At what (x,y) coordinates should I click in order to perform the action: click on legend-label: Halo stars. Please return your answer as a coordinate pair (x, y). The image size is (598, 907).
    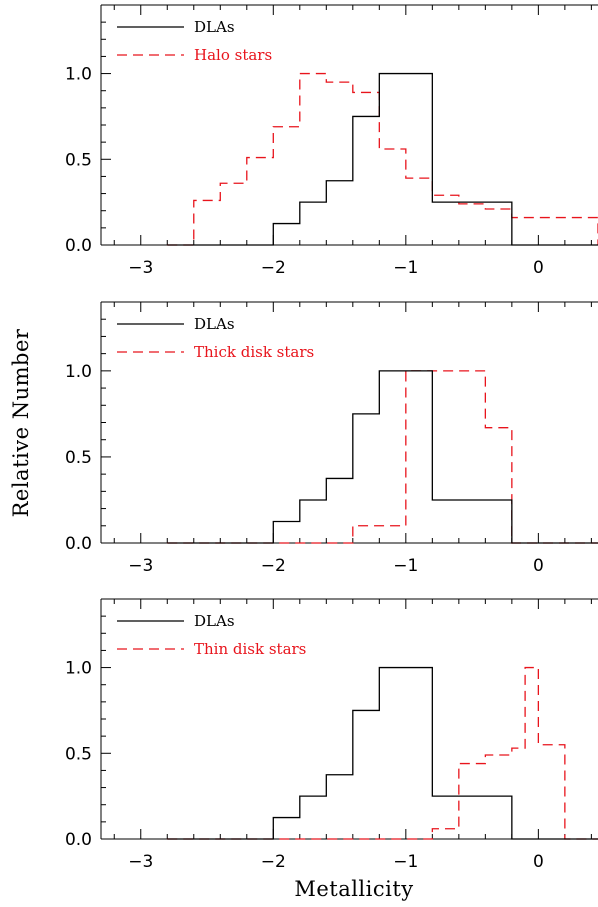
    Looking at the image, I should click on (233, 55).